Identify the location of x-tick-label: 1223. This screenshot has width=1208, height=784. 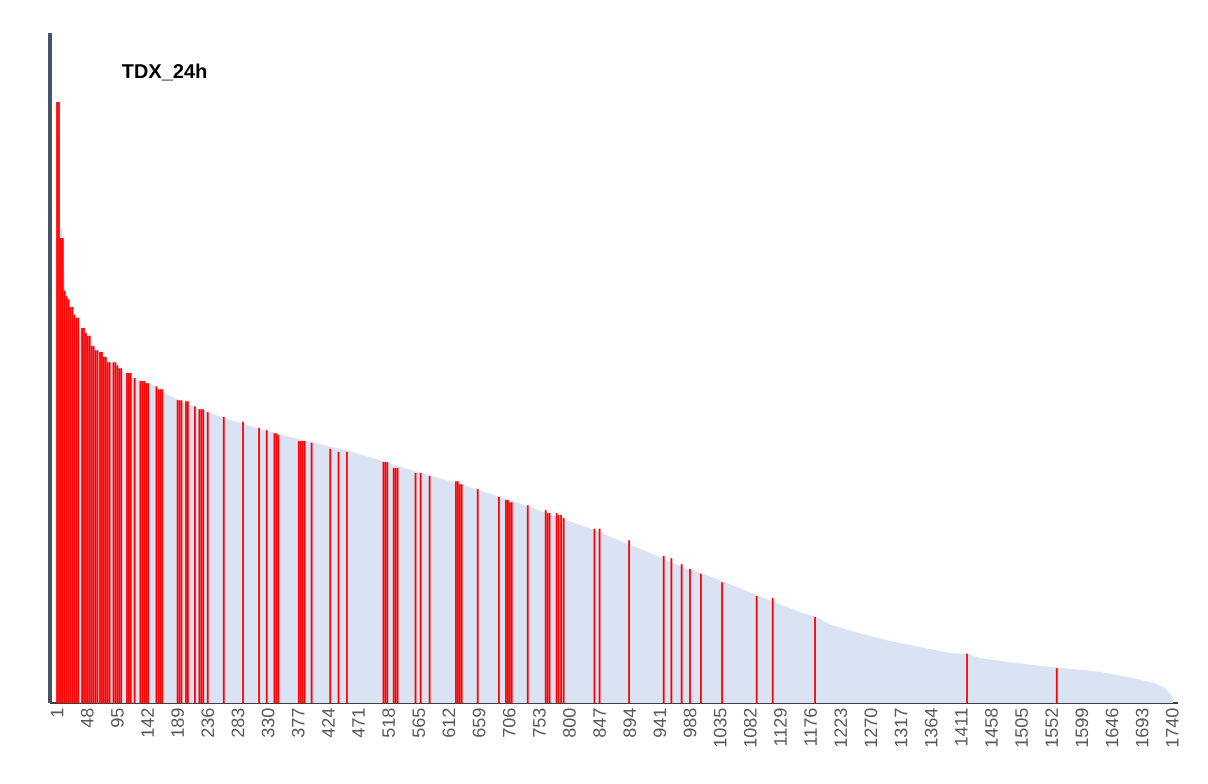
(841, 727).